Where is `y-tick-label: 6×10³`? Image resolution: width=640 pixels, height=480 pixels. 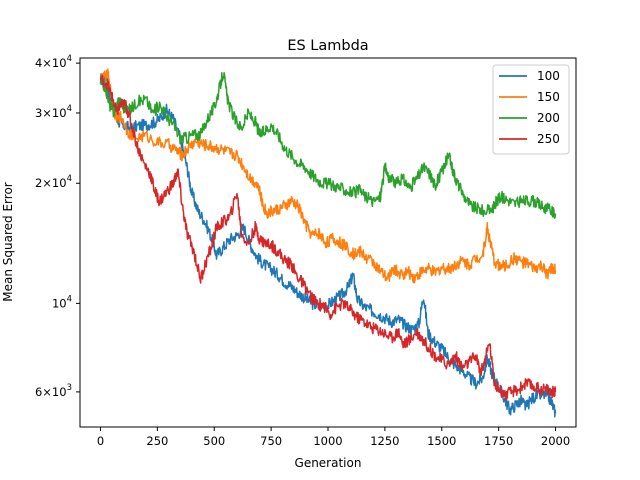
y-tick-label: 6×10³ is located at coordinates (53, 391).